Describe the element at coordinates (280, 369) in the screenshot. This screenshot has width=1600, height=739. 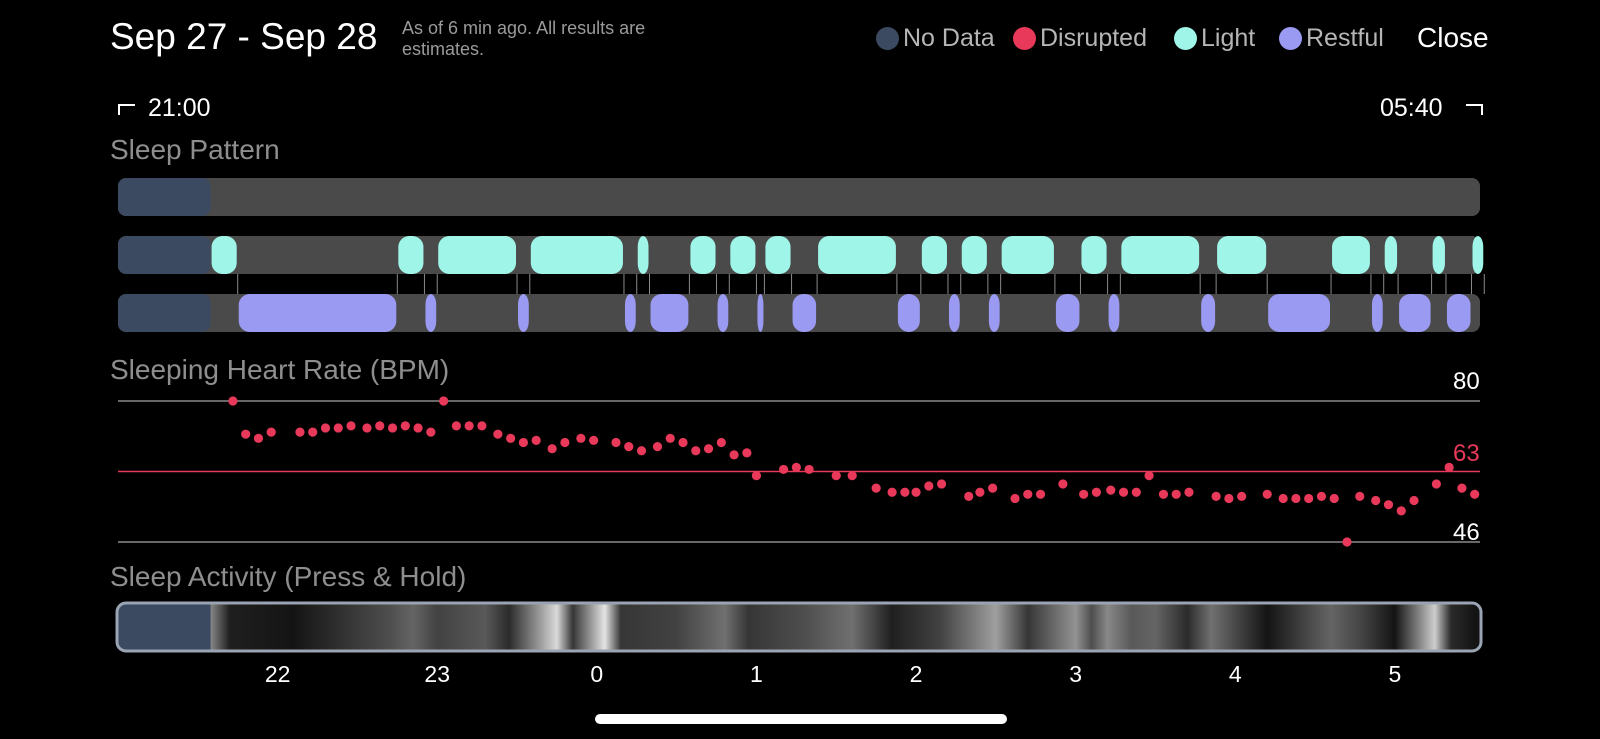
I see `heart-rate-title: Sleeping Heart Rate (BPM)` at that location.